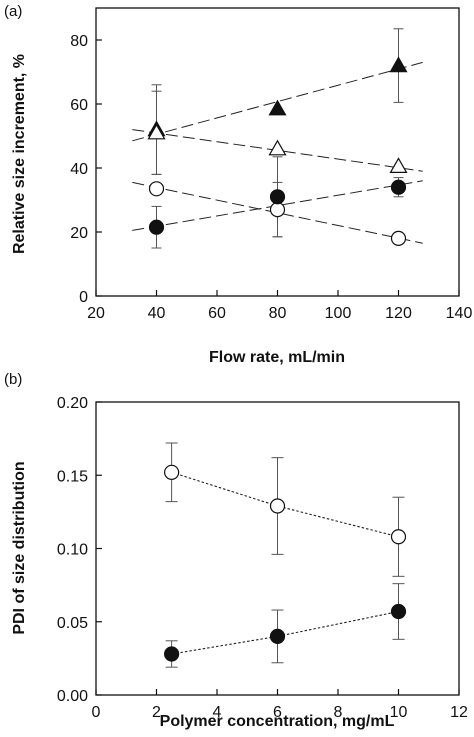  I want to click on panel-b-x-tick-label: 6, so click(277, 712).